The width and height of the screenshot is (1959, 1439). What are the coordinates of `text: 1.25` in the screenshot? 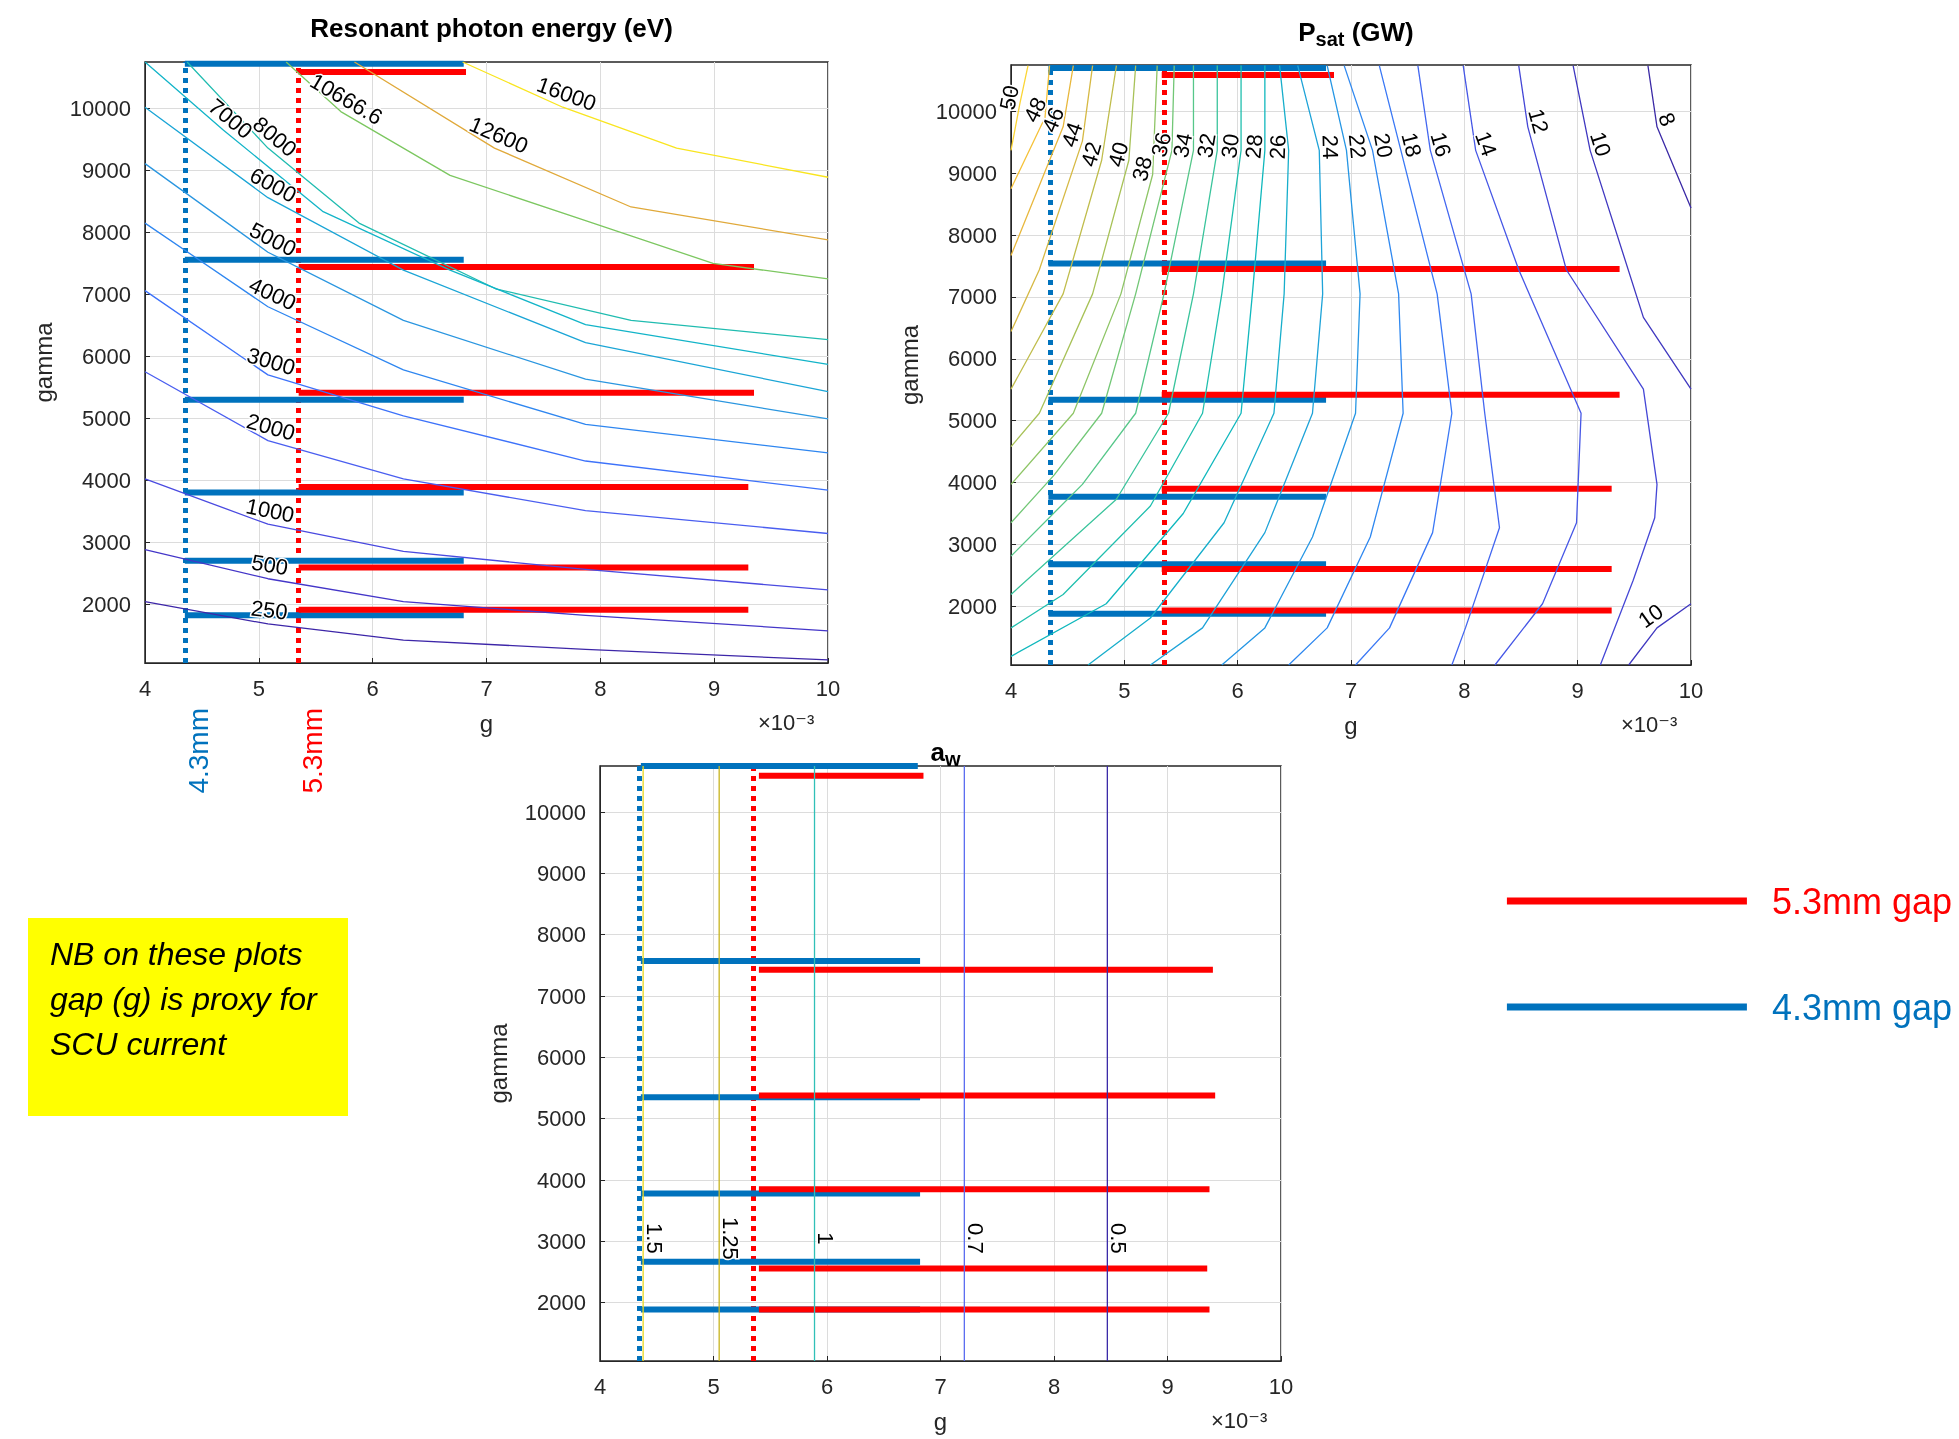 It's located at (730, 1238).